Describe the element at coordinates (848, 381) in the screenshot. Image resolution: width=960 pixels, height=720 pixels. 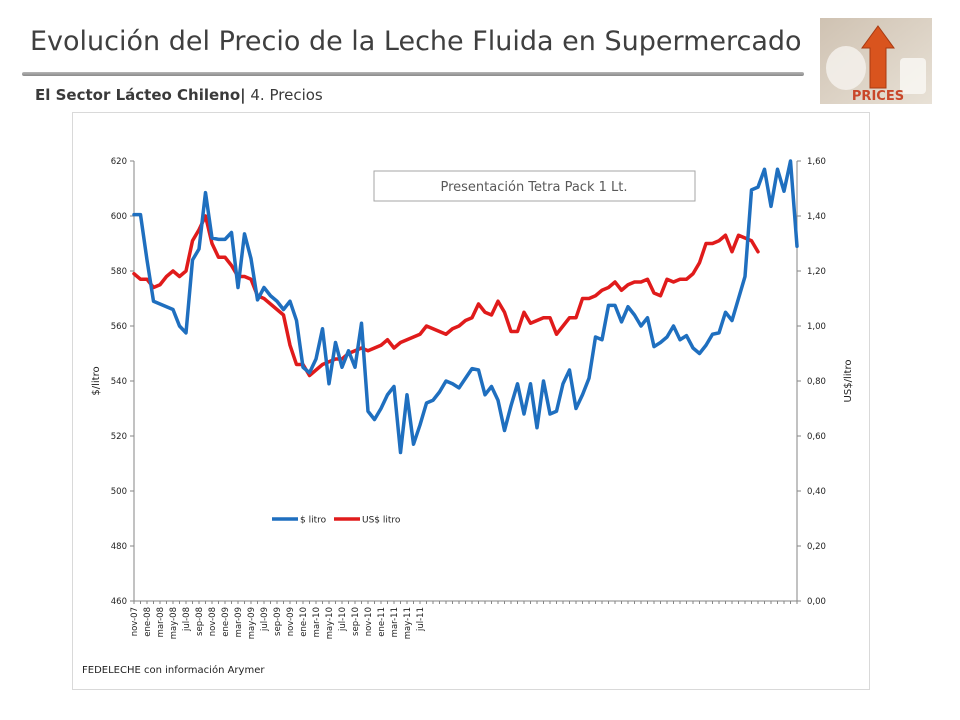
I see `y-axis-right-label: US$/litro` at that location.